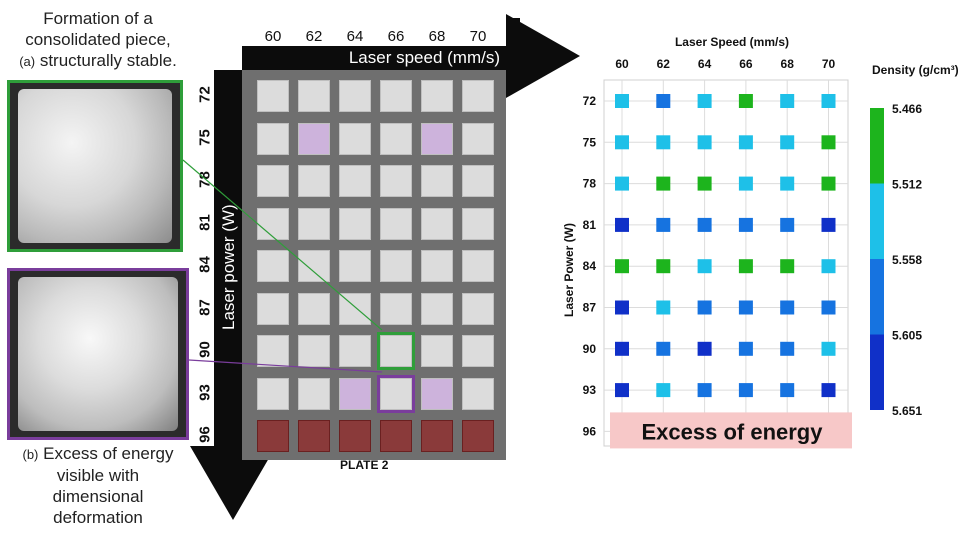  What do you see at coordinates (273, 36) in the screenshot?
I see `plate-speed-tick: 60` at bounding box center [273, 36].